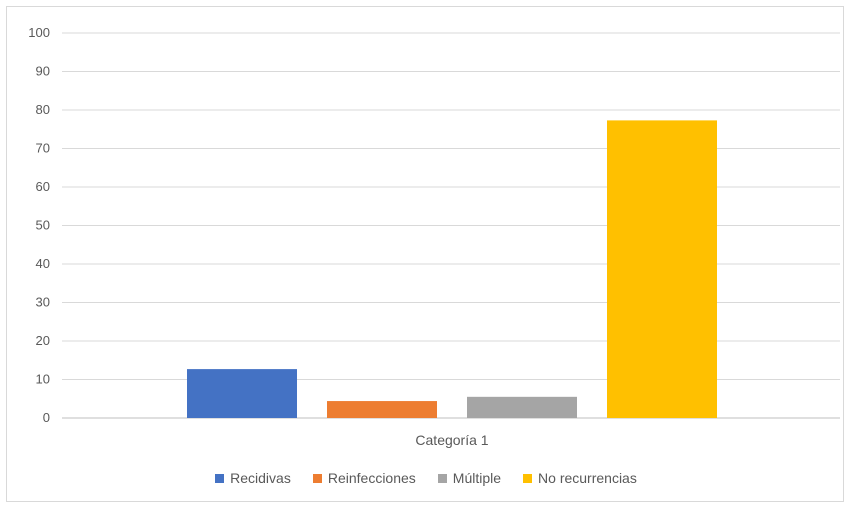 Image resolution: width=852 pixels, height=509 pixels. What do you see at coordinates (39, 32) in the screenshot?
I see `y-tick-label-100: 100` at bounding box center [39, 32].